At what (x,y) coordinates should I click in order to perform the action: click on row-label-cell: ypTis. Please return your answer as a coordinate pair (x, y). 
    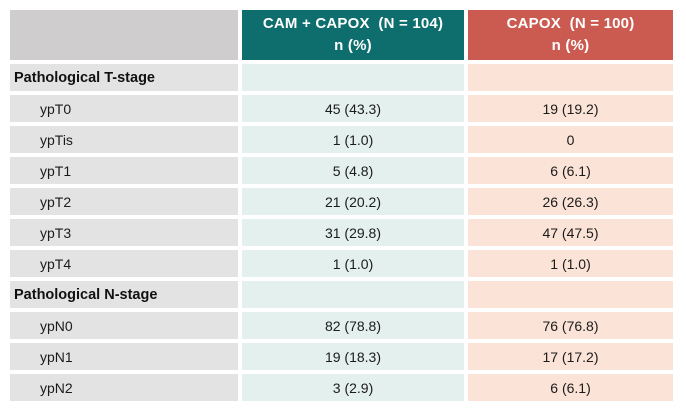
    Looking at the image, I should click on (124, 139).